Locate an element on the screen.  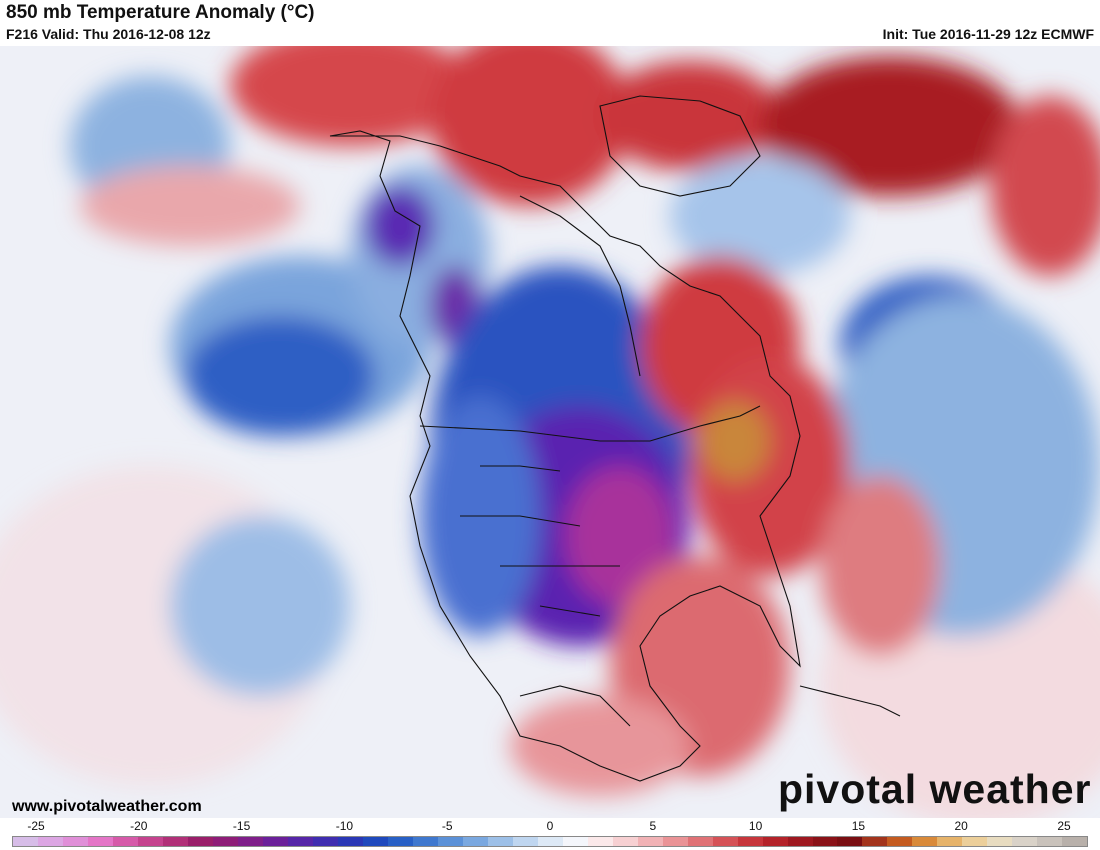
legend-color-scale is located at coordinates (550, 841).